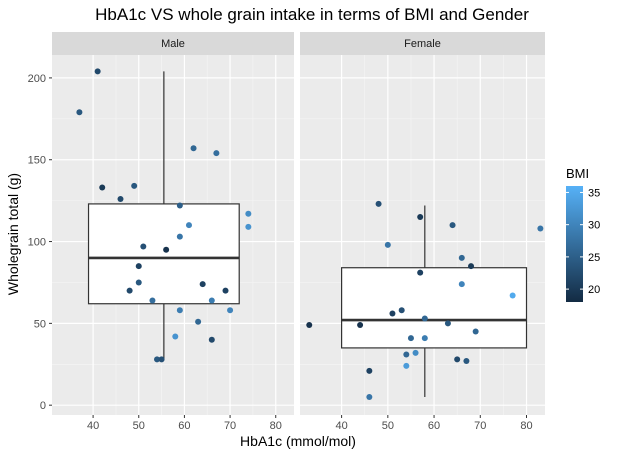 This screenshot has height=456, width=625. Describe the element at coordinates (594, 290) in the screenshot. I see `legend-tick-label: 20` at that location.